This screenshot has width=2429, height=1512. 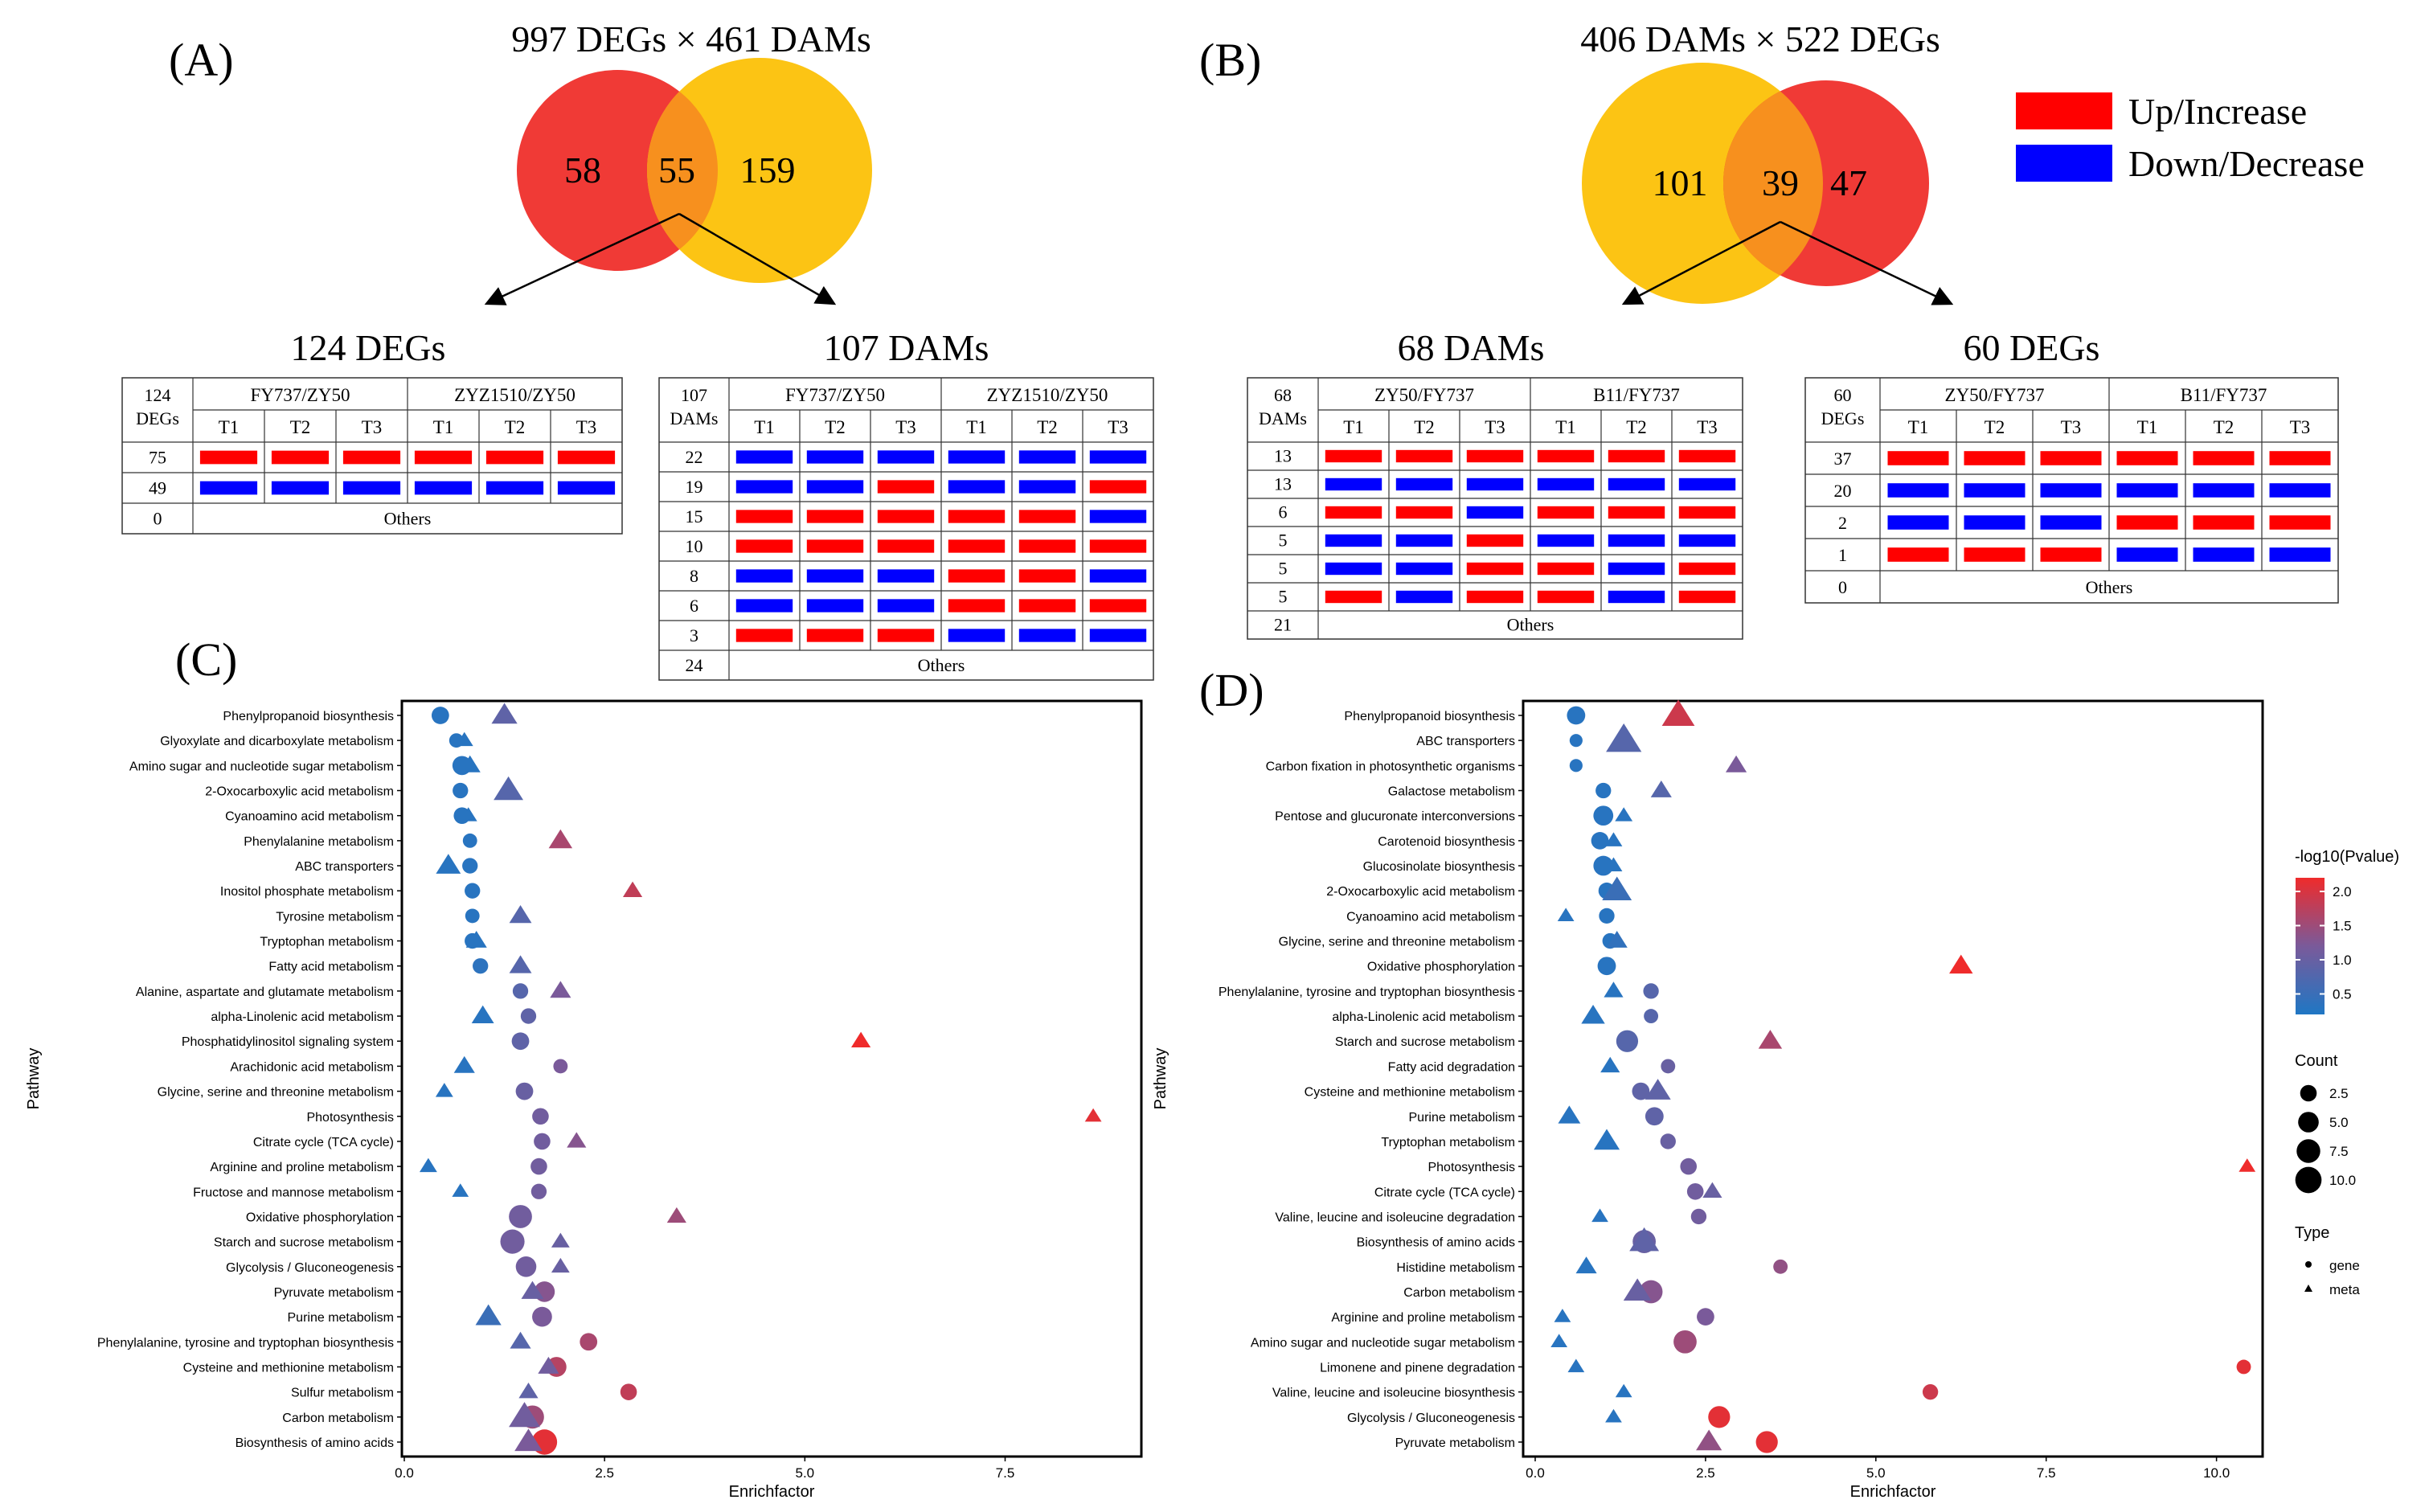 What do you see at coordinates (1451, 1067) in the screenshot?
I see `pathway-label: Fatty acid degradation` at bounding box center [1451, 1067].